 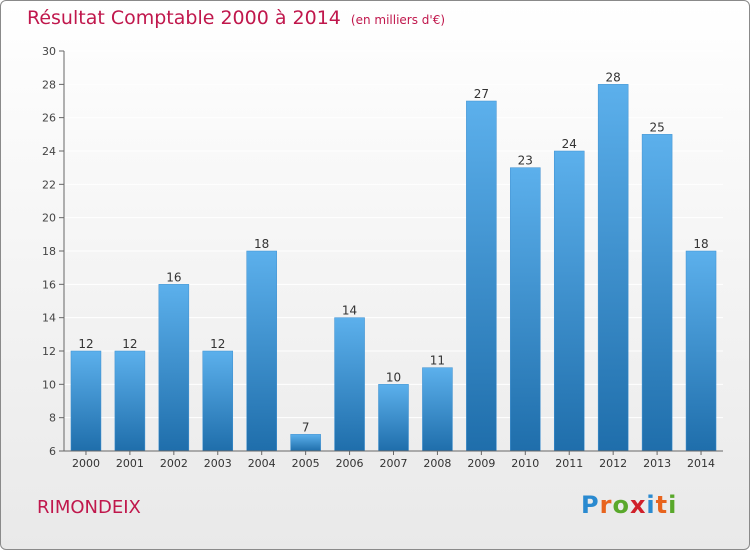 What do you see at coordinates (49, 251) in the screenshot?
I see `y-tick-label-18: 18` at bounding box center [49, 251].